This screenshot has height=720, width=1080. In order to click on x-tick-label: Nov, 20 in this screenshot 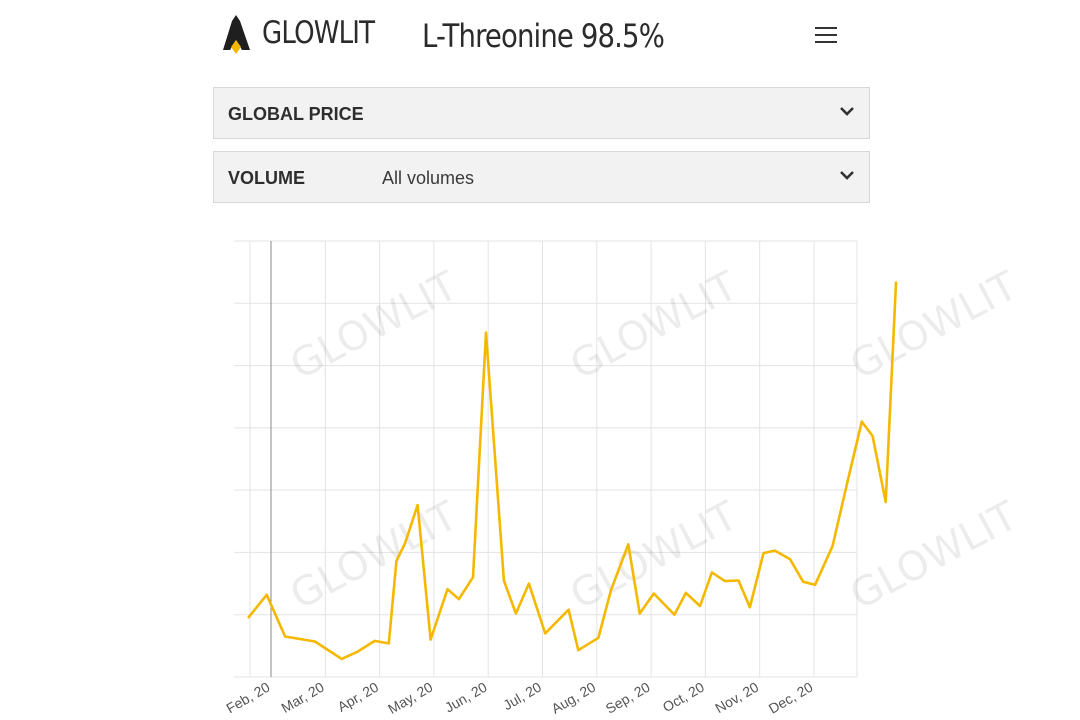, I will do `click(736, 698)`.